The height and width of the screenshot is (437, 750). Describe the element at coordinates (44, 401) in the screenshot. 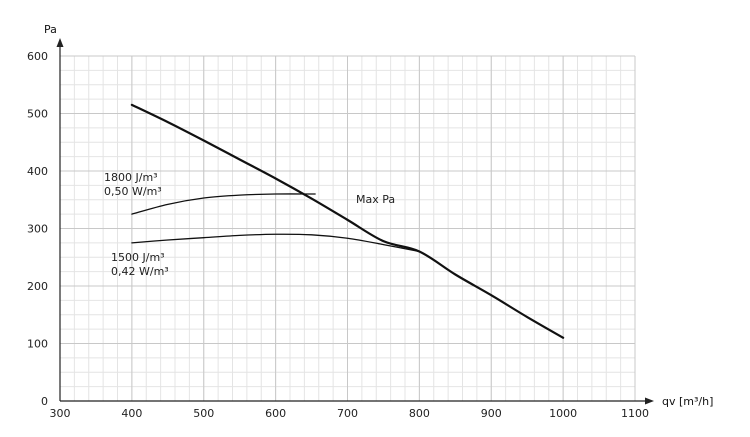

I see `y-tick-label: 0` at that location.